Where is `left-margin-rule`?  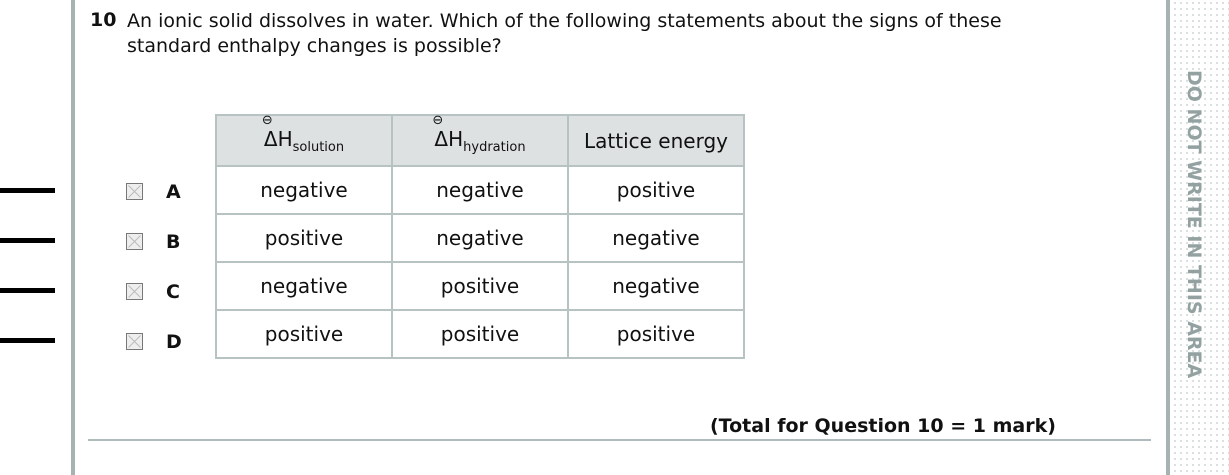 left-margin-rule is located at coordinates (73, 237).